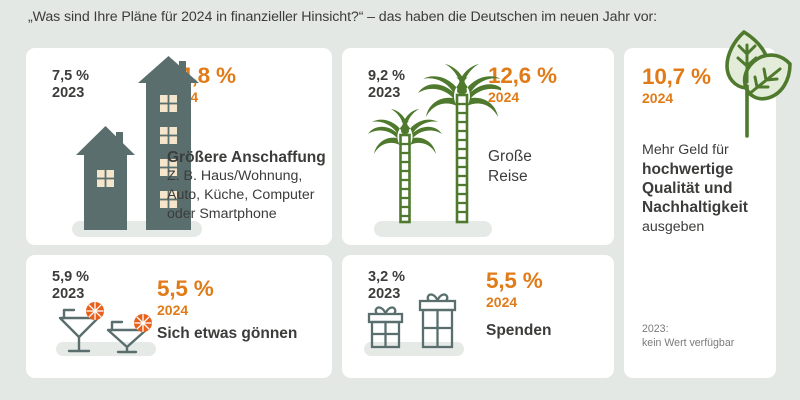  What do you see at coordinates (387, 277) in the screenshot?
I see `stat-2023-value: 3,2 %` at bounding box center [387, 277].